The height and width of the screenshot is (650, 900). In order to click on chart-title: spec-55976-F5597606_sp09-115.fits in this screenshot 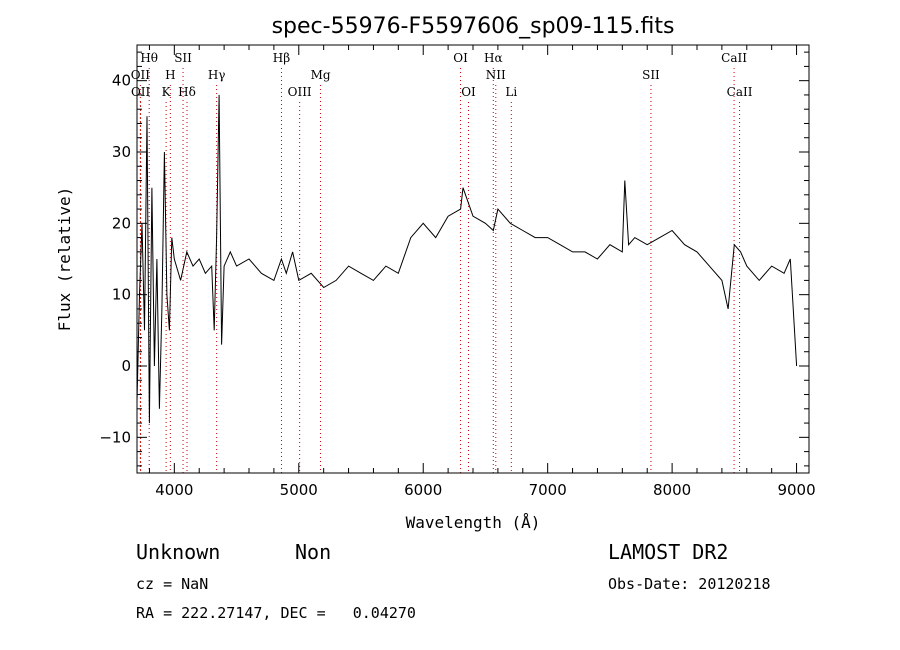, I will do `click(473, 26)`.